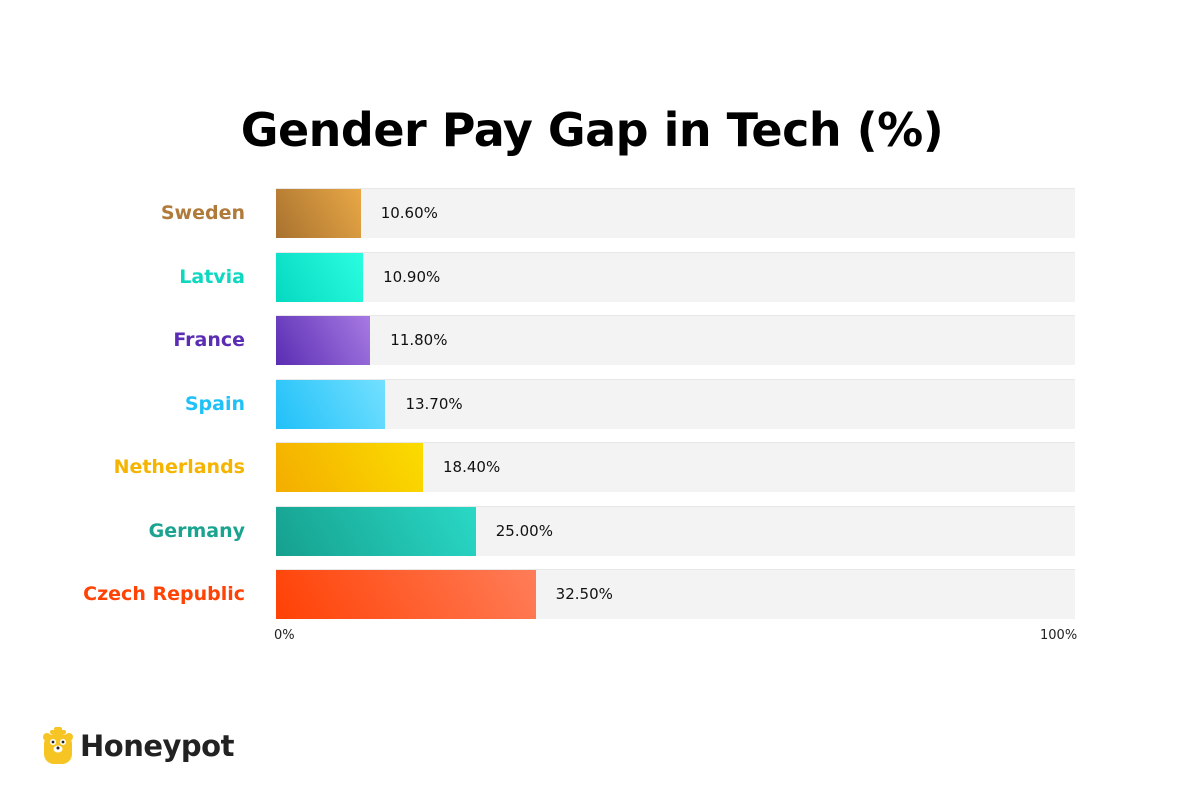  I want to click on brand-name: Honeypot, so click(157, 746).